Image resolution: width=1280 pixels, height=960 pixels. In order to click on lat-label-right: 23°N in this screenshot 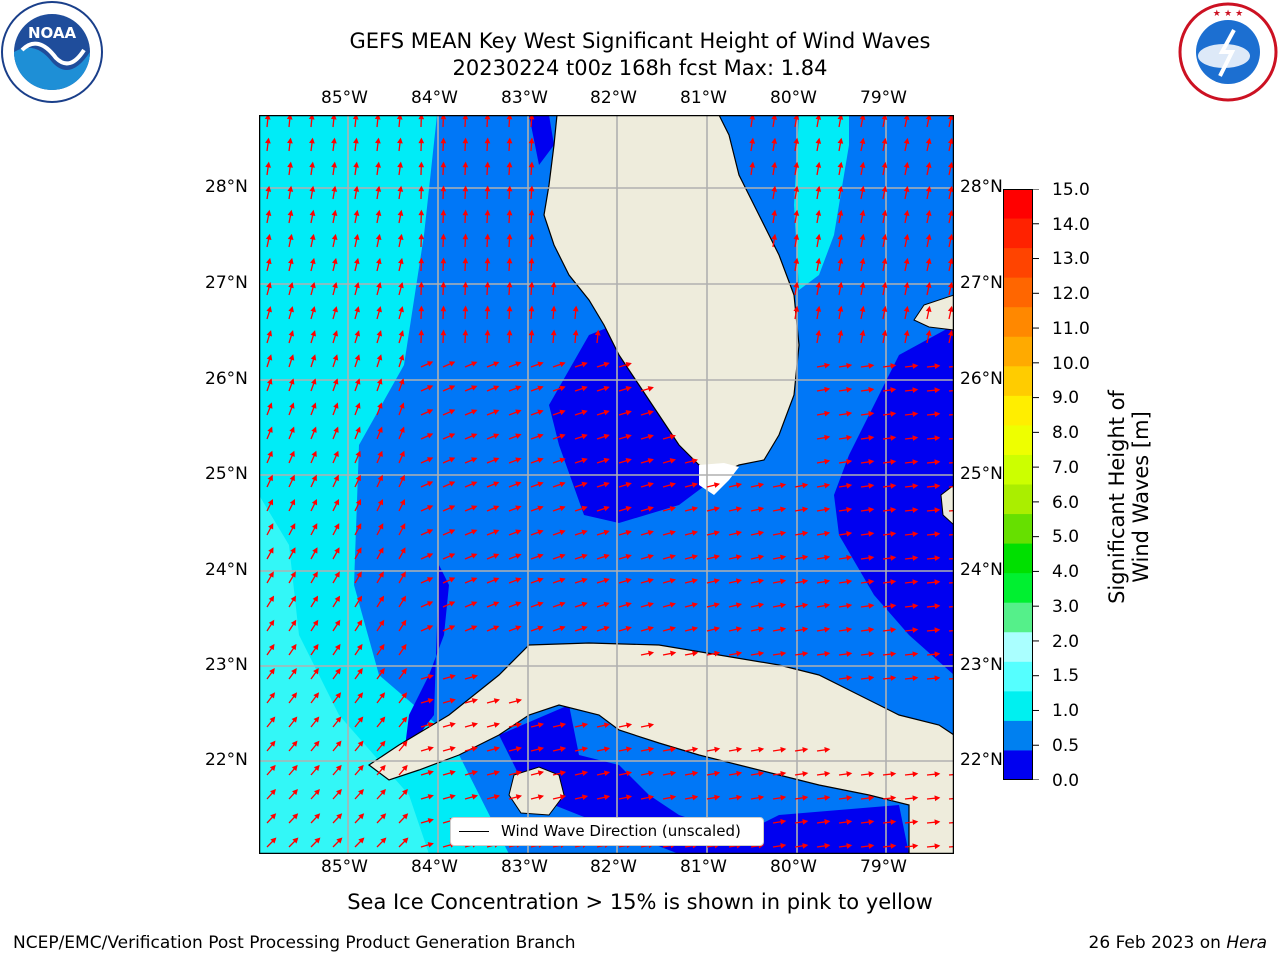, I will do `click(981, 665)`.